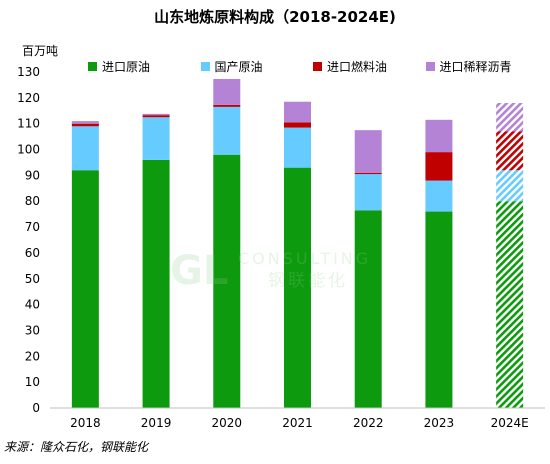 The height and width of the screenshot is (464, 550). What do you see at coordinates (32, 382) in the screenshot?
I see `y-tick-label: 10` at bounding box center [32, 382].